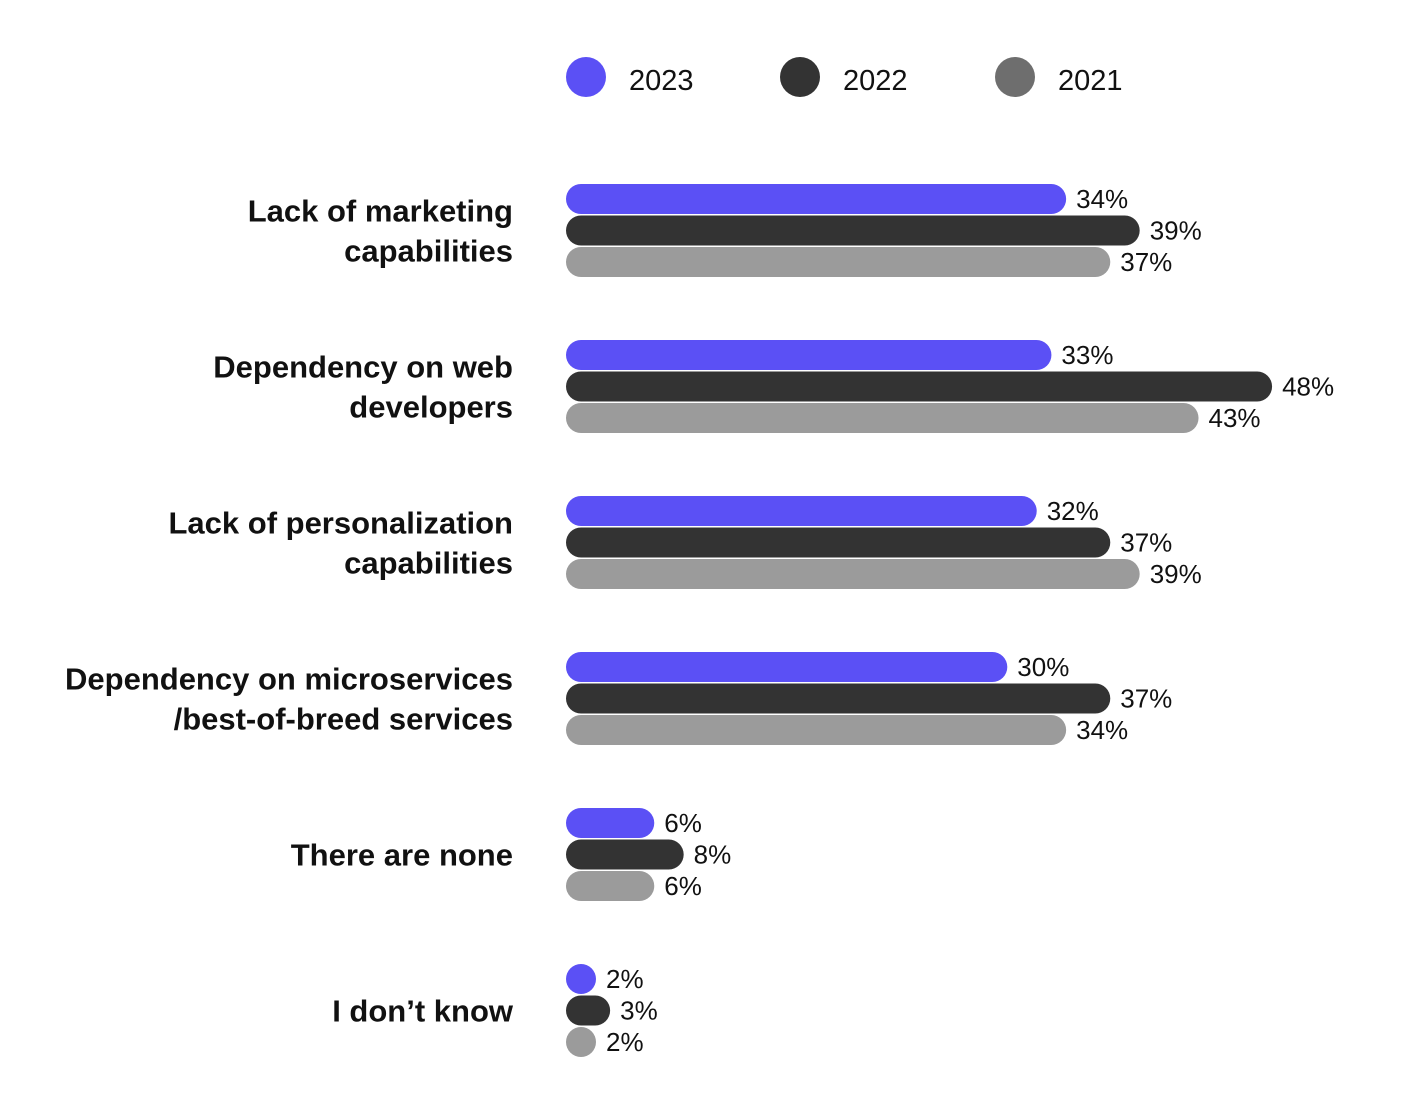 The image size is (1418, 1120). Describe the element at coordinates (1146, 262) in the screenshot. I see `value-label-2021-category-0: 37%` at that location.